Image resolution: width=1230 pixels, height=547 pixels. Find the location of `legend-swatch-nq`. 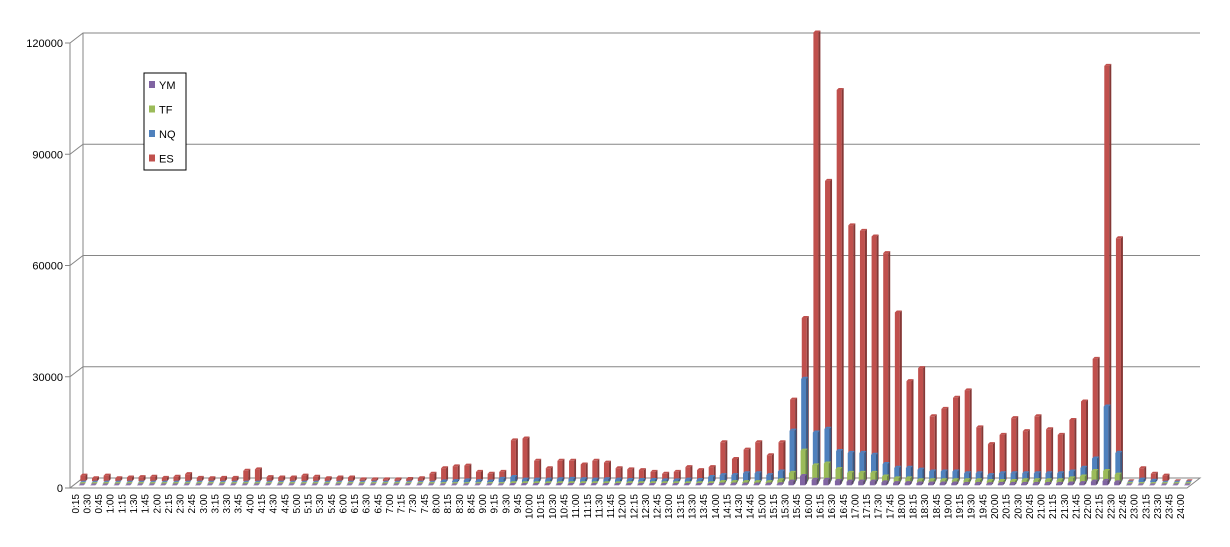

legend-swatch-nq is located at coordinates (152, 133).